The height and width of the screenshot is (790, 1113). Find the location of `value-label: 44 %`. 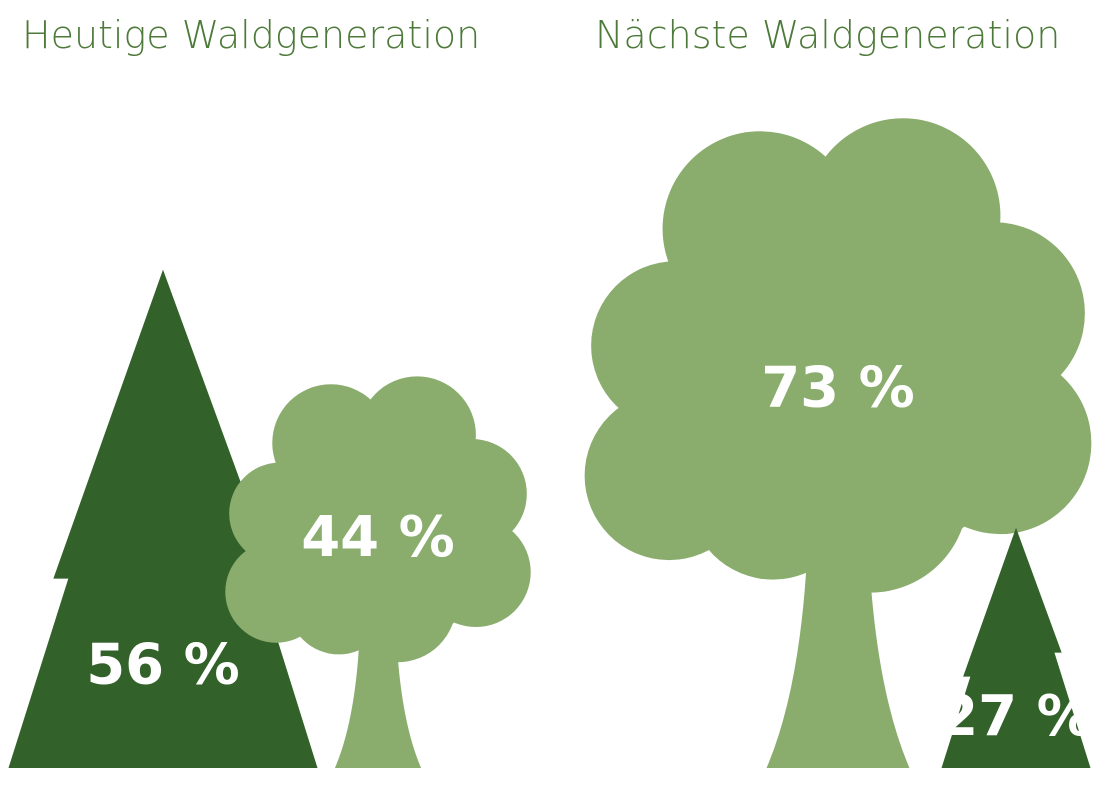

value-label: 44 % is located at coordinates (378, 537).